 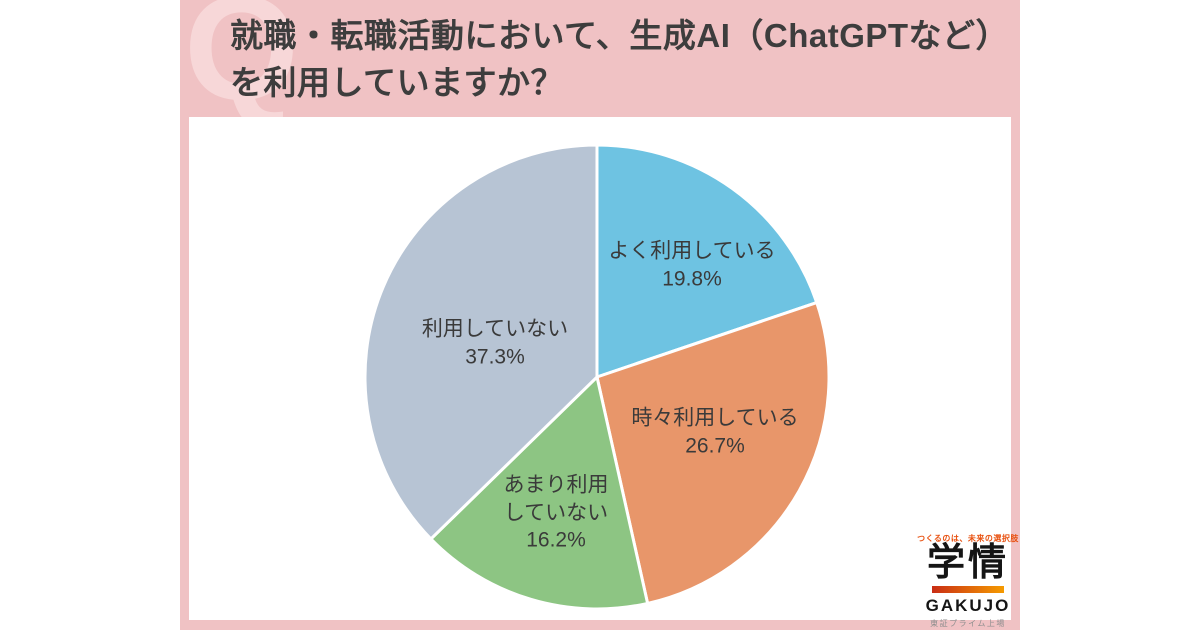 What do you see at coordinates (495, 342) in the screenshot?
I see `pie-label-not-use: 利用していない 37.3%` at bounding box center [495, 342].